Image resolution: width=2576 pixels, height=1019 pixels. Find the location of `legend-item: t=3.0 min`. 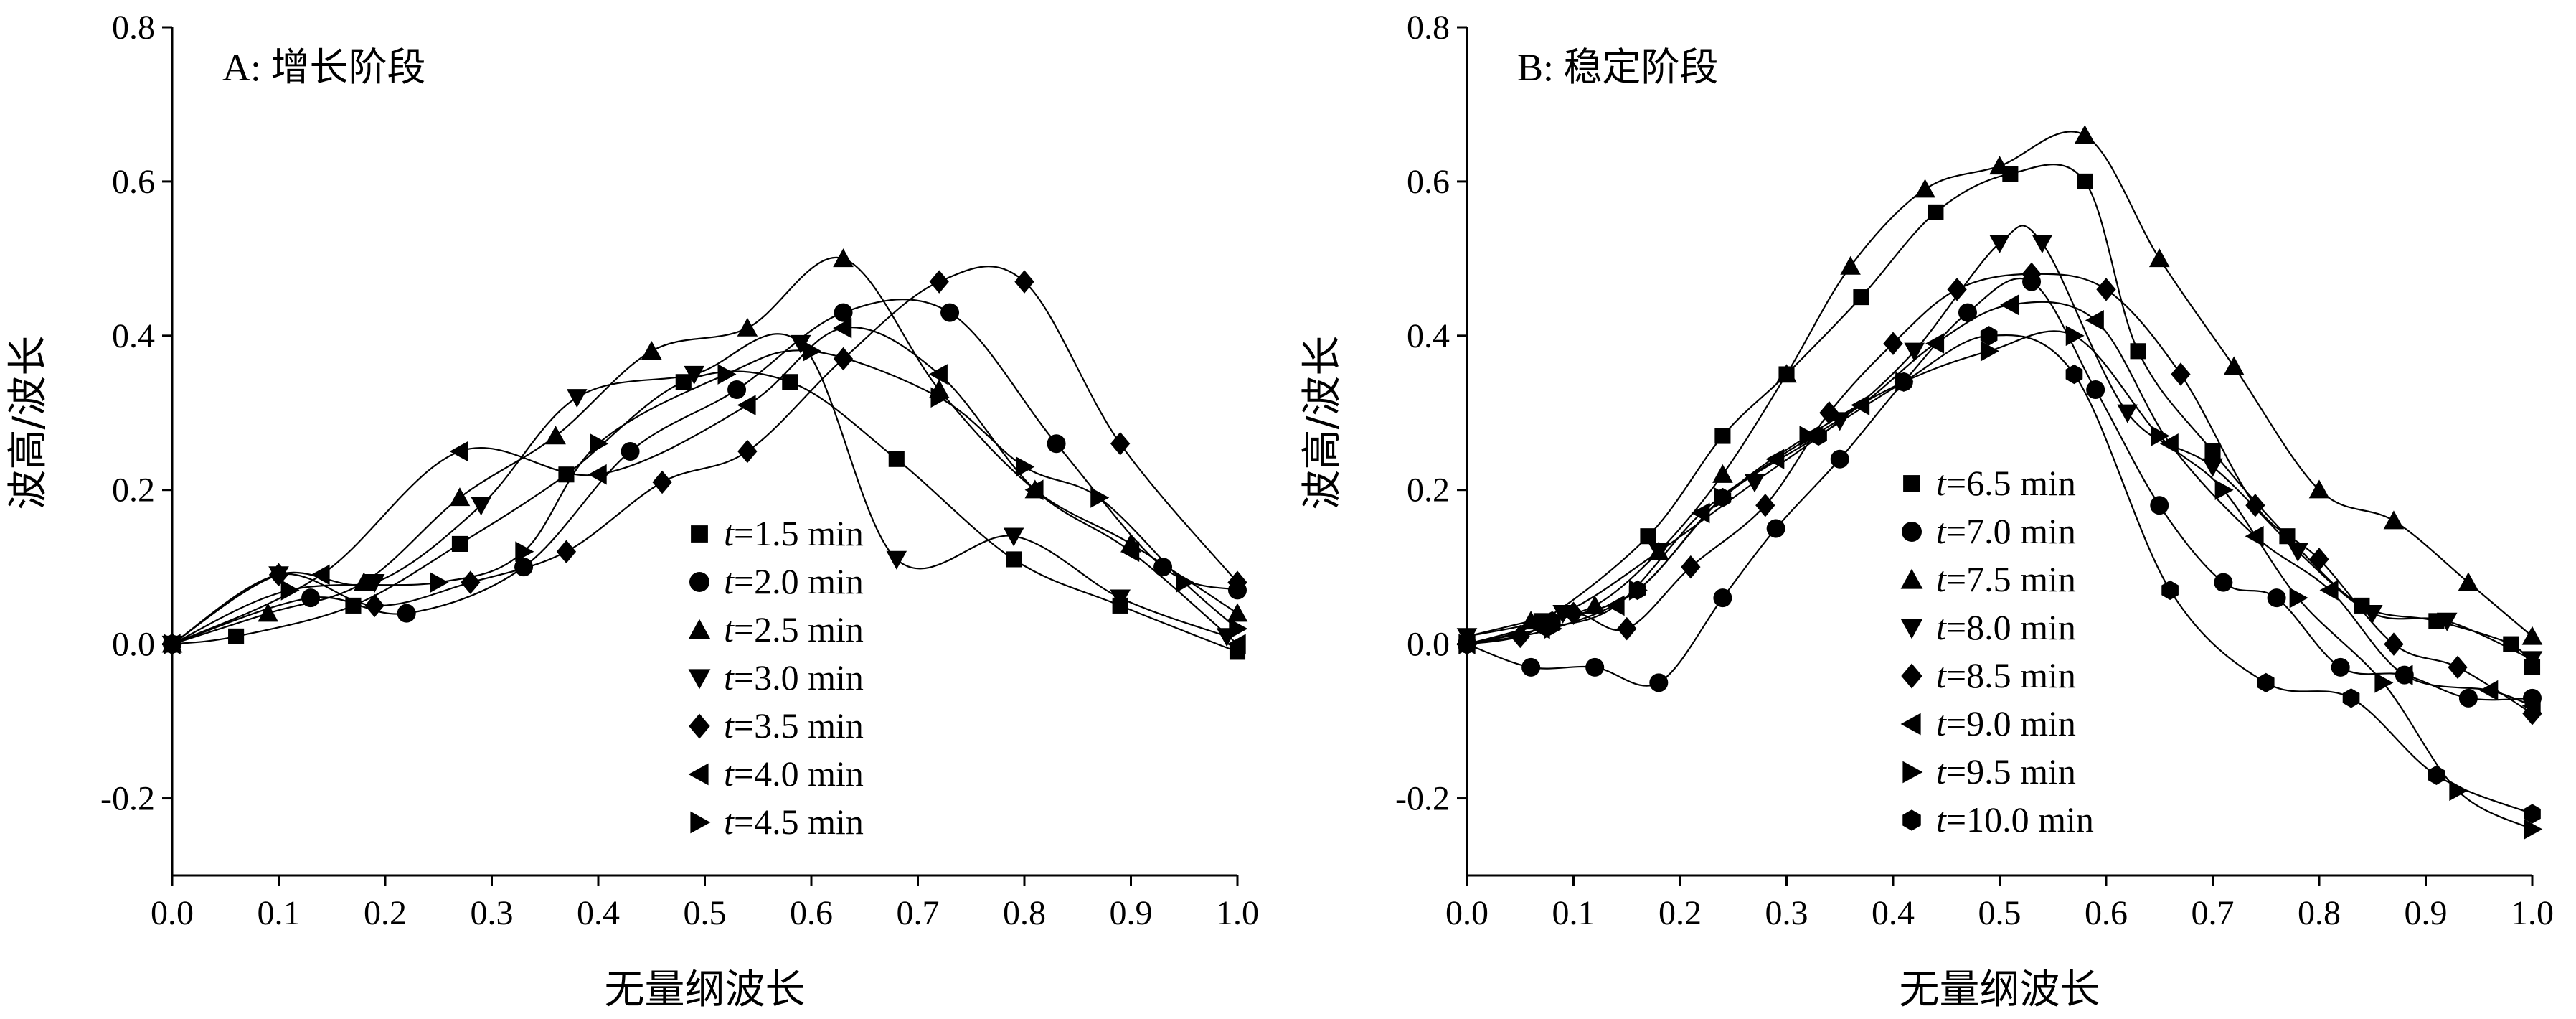

legend-item: t=3.0 min is located at coordinates (776, 677).